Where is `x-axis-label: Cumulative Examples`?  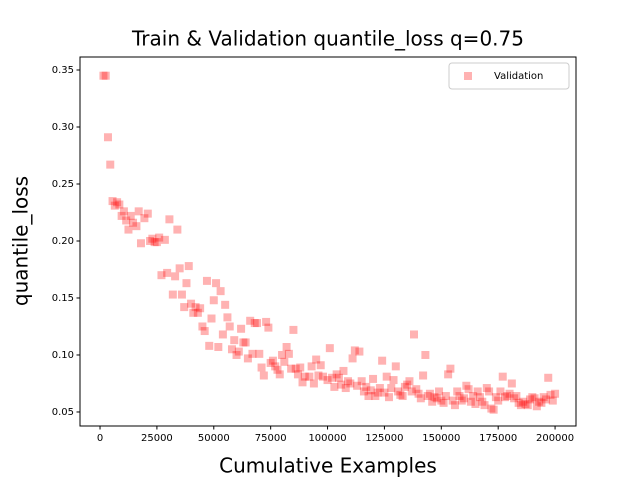
x-axis-label: Cumulative Examples is located at coordinates (328, 466).